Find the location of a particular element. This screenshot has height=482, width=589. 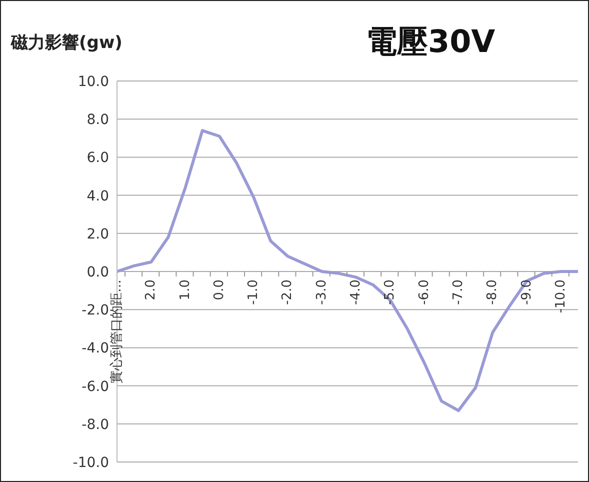

y-tick-label: -4.0 is located at coordinates (95, 348).